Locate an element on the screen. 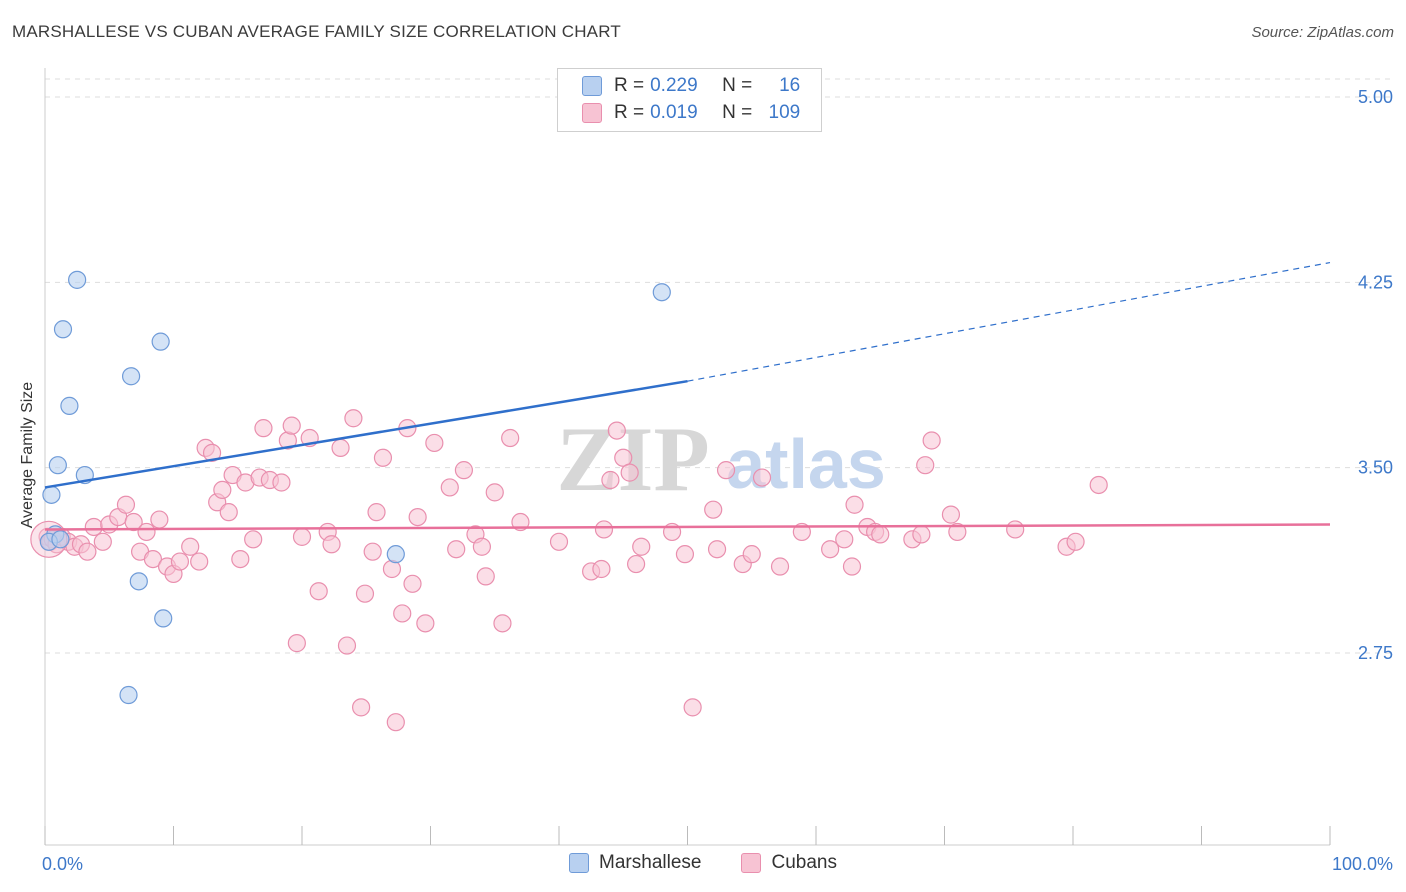 Image resolution: width=1406 pixels, height=892 pixels. x-tick-labels: 0.0% 100.0% is located at coordinates (717, 864).